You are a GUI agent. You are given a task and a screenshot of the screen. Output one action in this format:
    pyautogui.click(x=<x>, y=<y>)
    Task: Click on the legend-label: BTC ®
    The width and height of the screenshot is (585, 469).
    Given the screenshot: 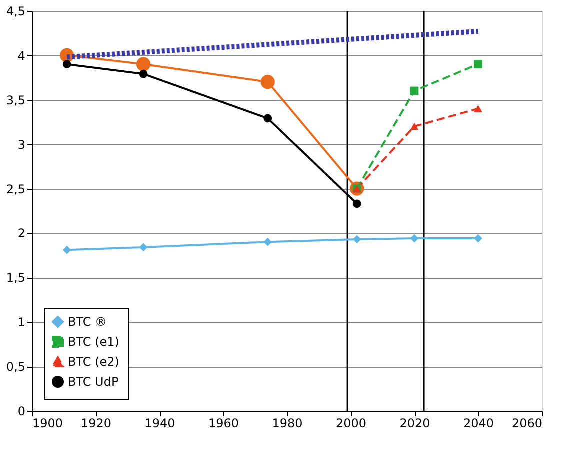 What is the action you would take?
    pyautogui.click(x=88, y=322)
    